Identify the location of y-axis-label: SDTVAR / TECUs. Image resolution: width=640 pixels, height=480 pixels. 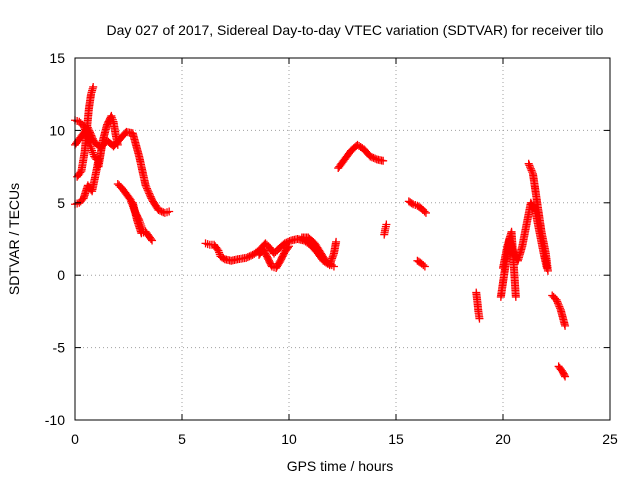
(14, 239).